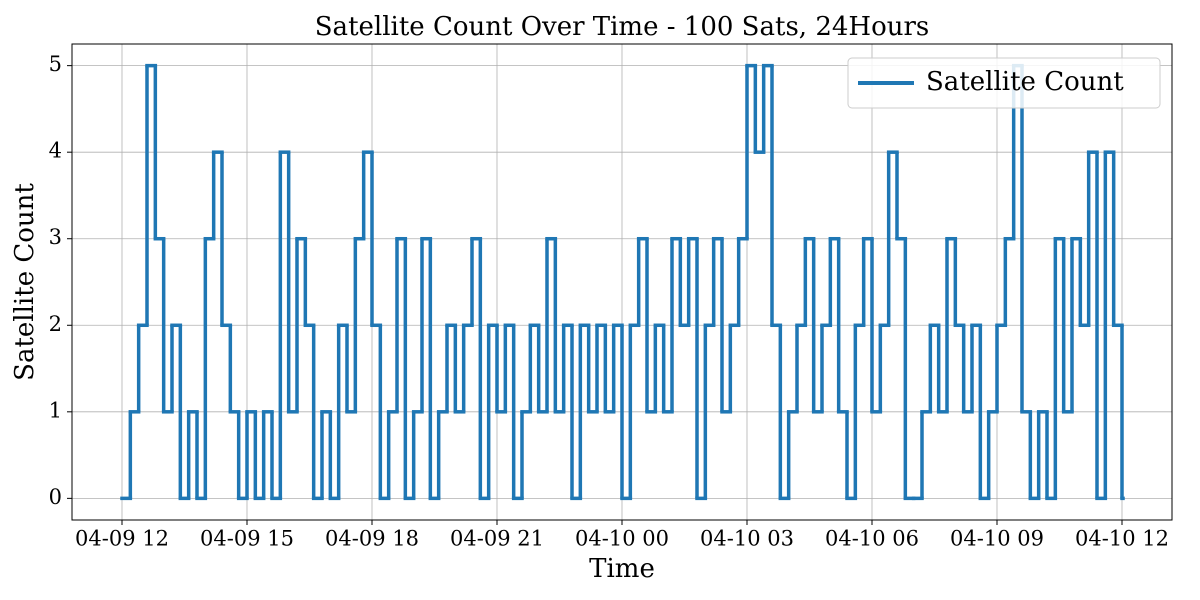 This screenshot has height=600, width=1200. I want to click on y-axis-label: Satellite Count, so click(25, 282).